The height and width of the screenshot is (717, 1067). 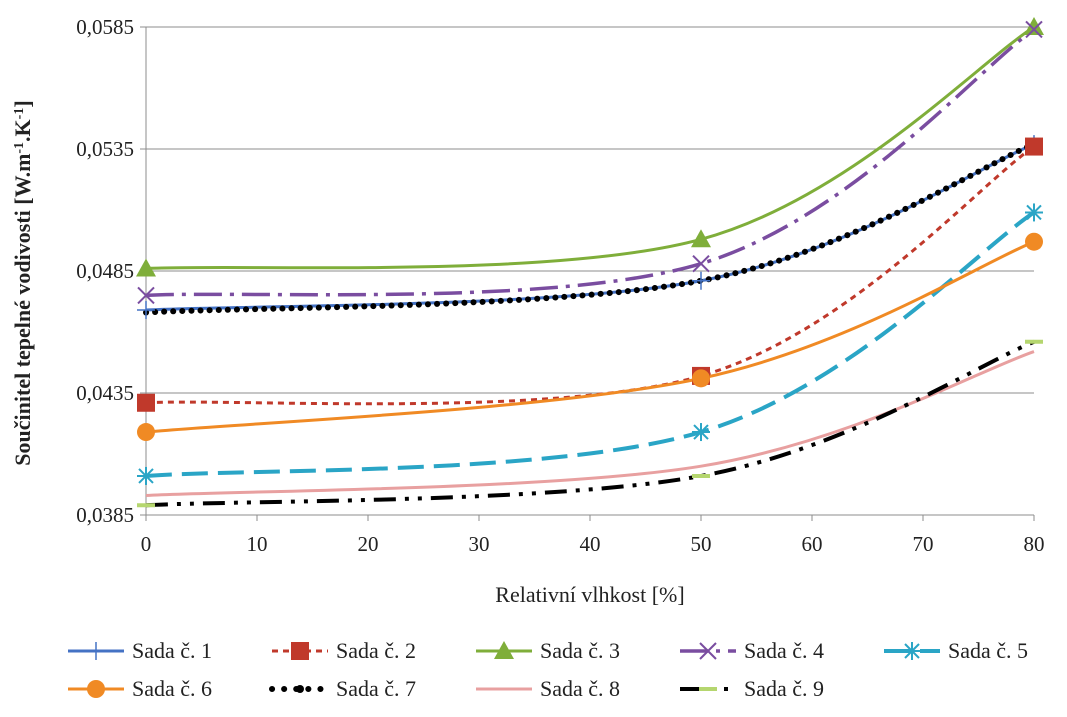 What do you see at coordinates (376, 650) in the screenshot?
I see `legend-label: Sada č. 2` at bounding box center [376, 650].